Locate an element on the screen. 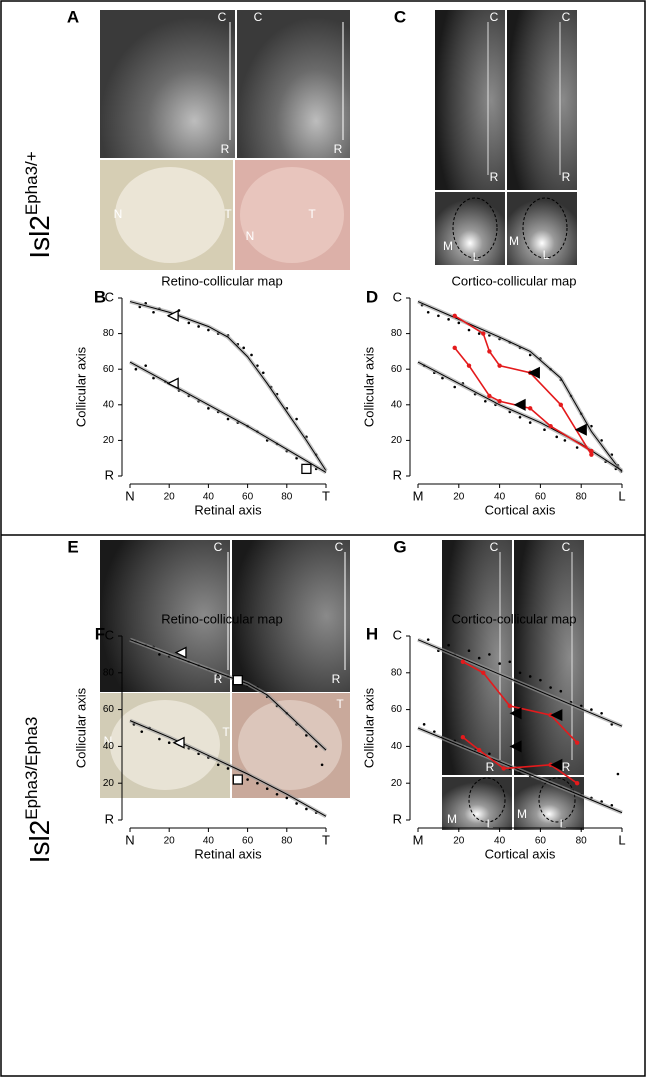 Image resolution: width=646 pixels, height=1082 pixels. genotype-label: Isl2Epha3/+ is located at coordinates (38, 204).